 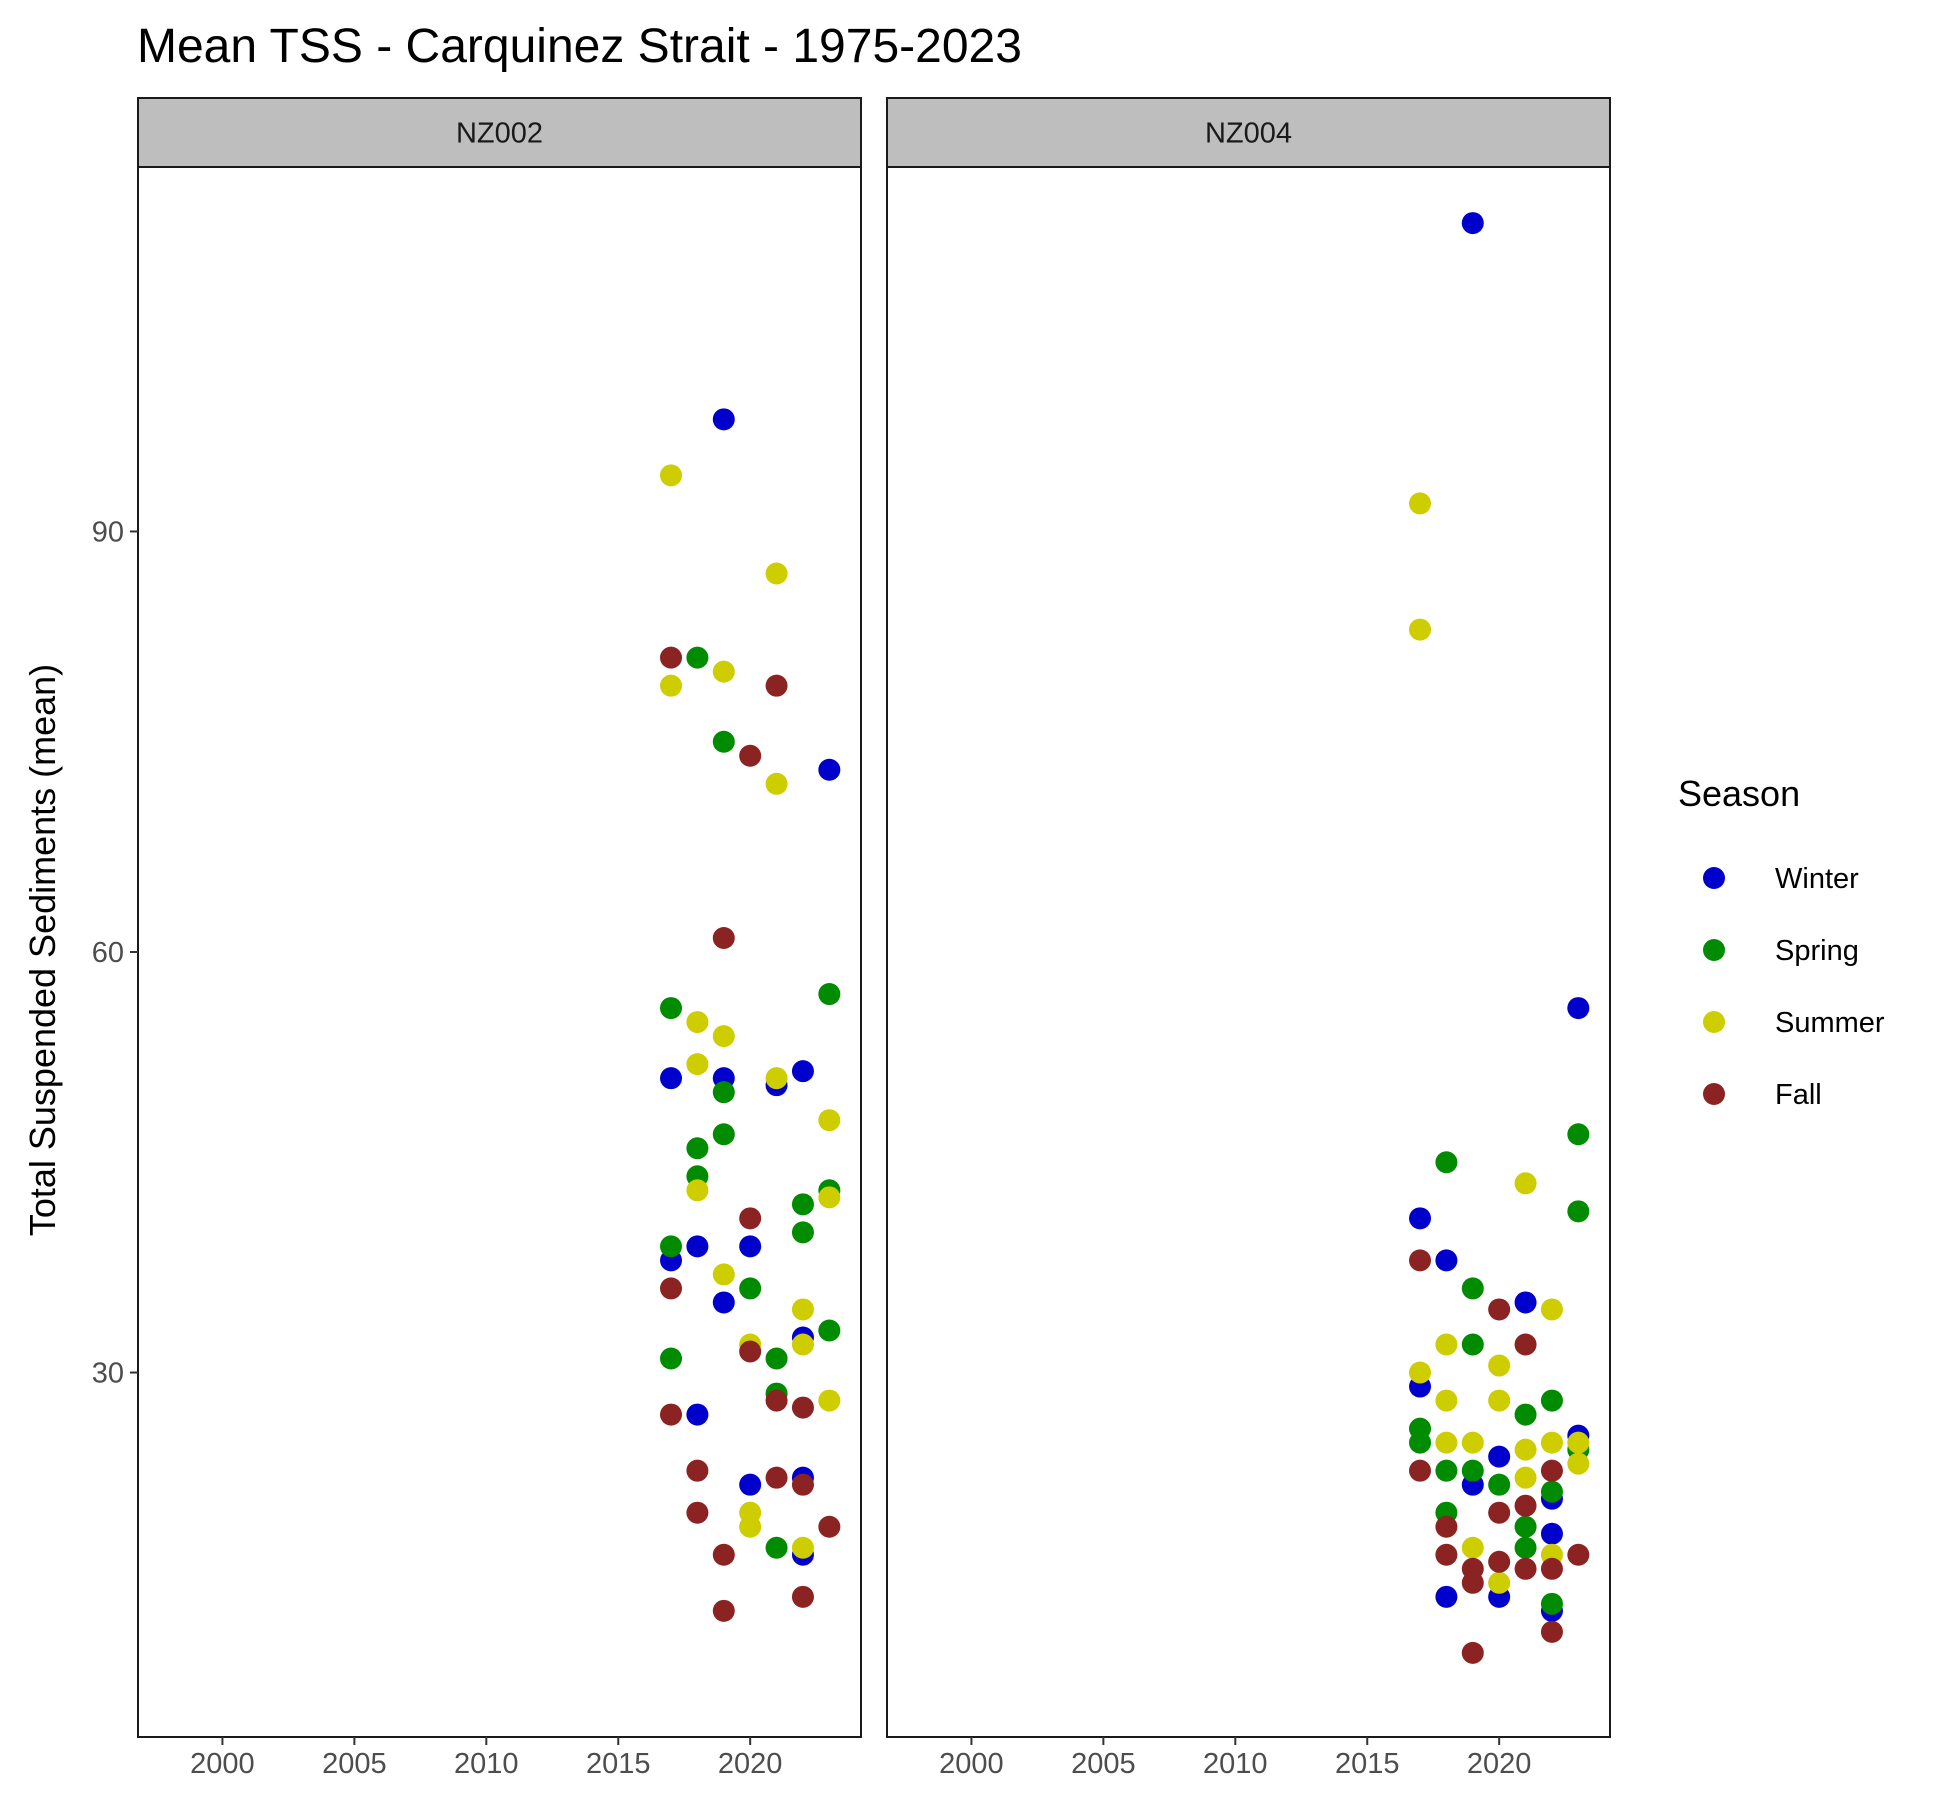 I want to click on legend-key-spring, so click(x=1714, y=950).